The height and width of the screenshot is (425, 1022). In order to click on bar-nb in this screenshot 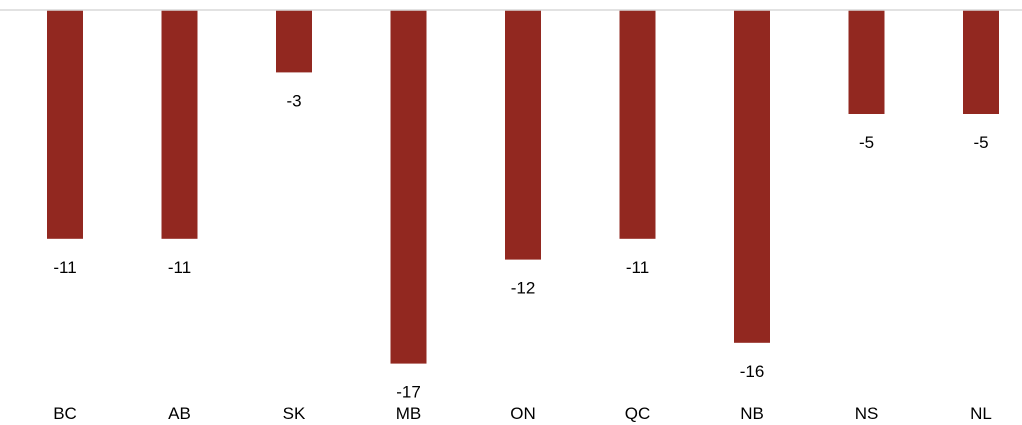, I will do `click(752, 176)`.